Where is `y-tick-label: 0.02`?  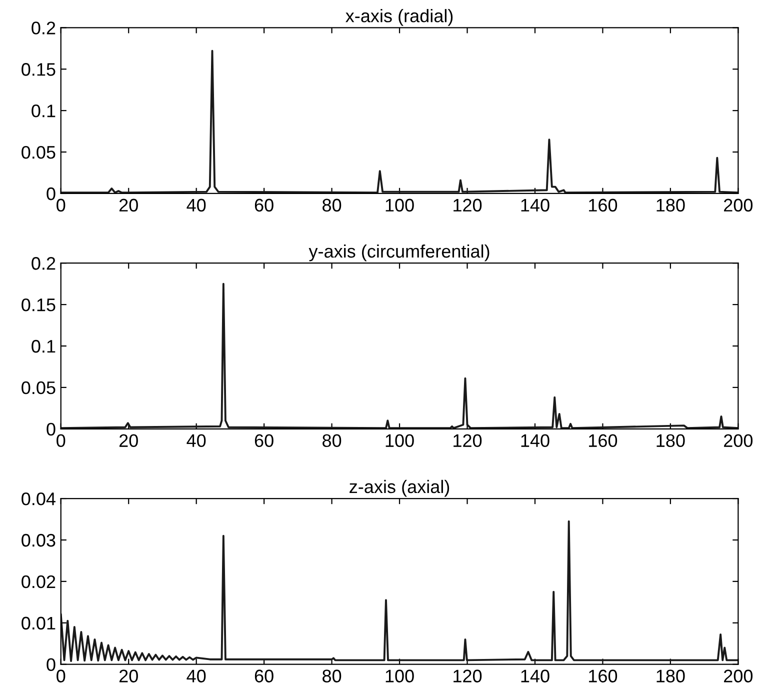 y-tick-label: 0.02 is located at coordinates (39, 581).